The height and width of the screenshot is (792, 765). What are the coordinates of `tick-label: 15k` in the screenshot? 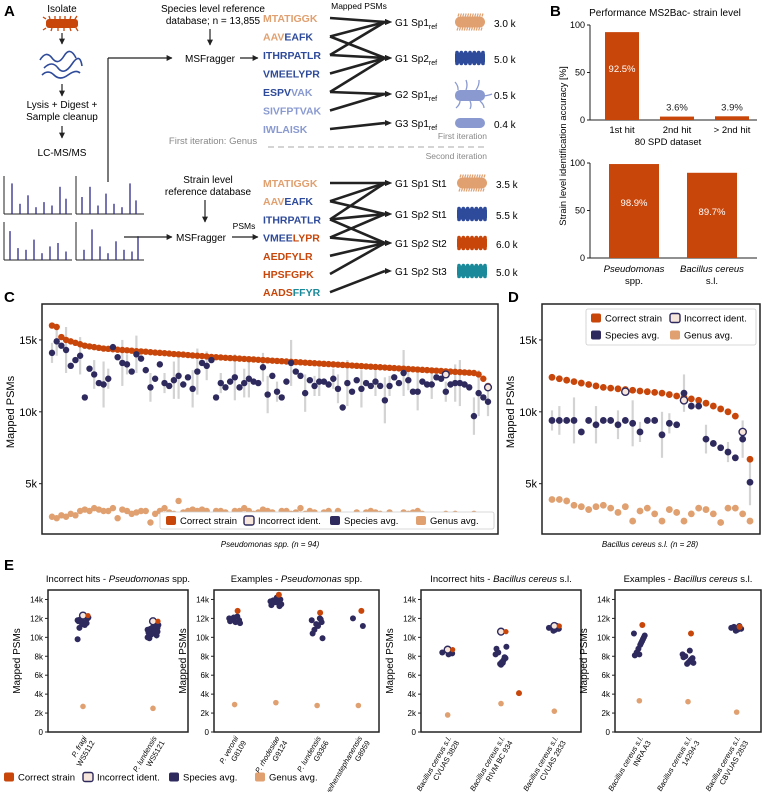 It's located at (28, 341).